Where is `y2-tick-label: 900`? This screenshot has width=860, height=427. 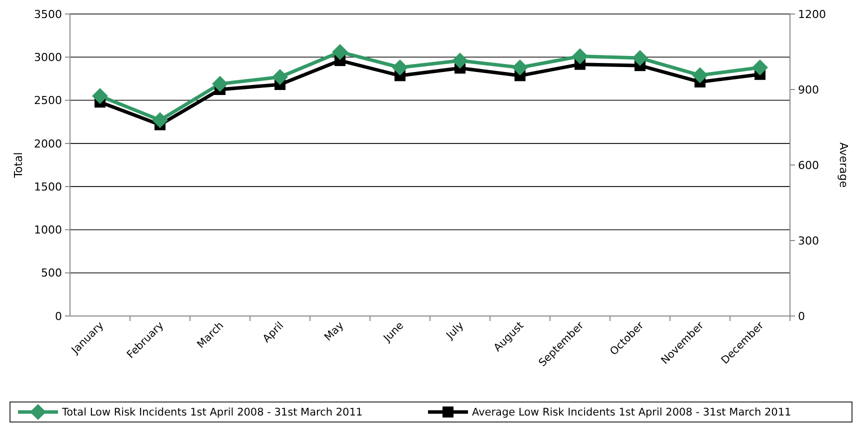 y2-tick-label: 900 is located at coordinates (808, 89).